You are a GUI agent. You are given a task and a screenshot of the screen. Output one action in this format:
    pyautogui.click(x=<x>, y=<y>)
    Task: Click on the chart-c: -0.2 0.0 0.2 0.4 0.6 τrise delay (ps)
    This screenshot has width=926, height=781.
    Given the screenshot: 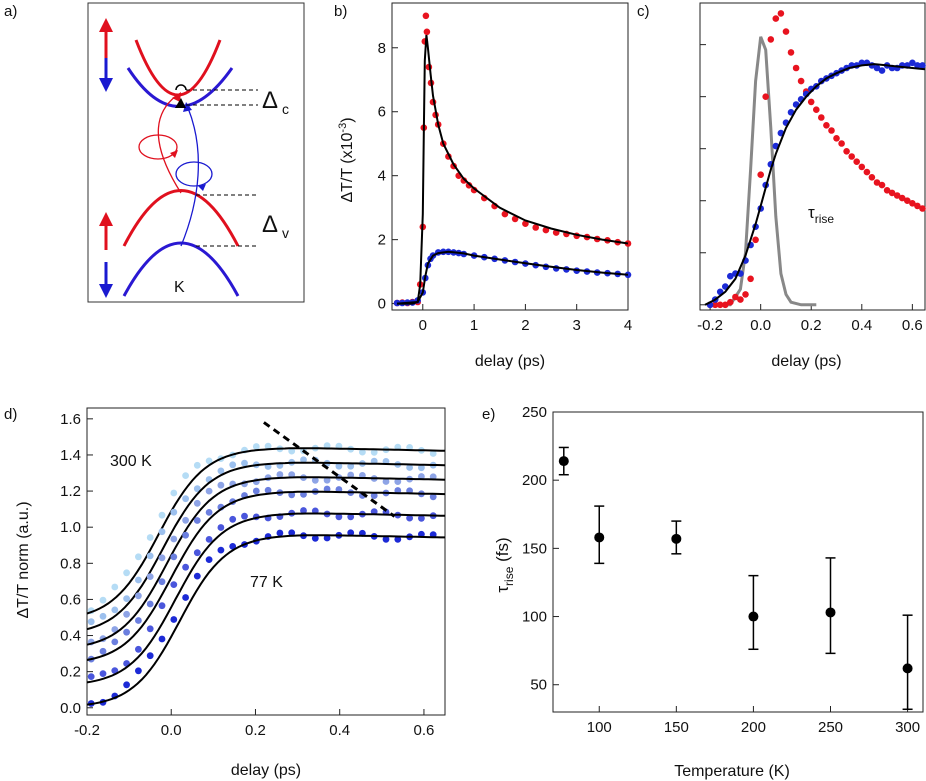 What is the action you would take?
    pyautogui.click(x=811, y=186)
    